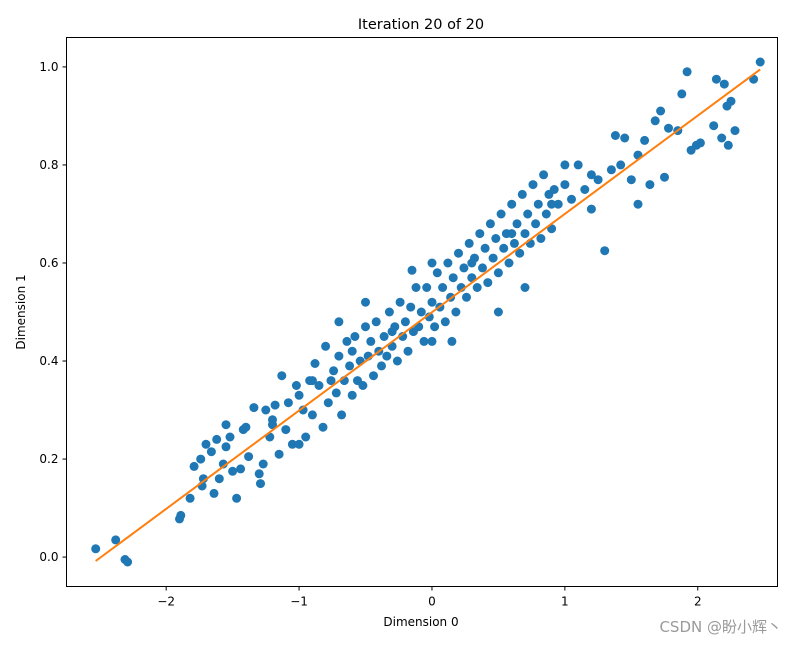 The image size is (792, 645). Describe the element at coordinates (166, 602) in the screenshot. I see `x-tick-label: −2` at that location.